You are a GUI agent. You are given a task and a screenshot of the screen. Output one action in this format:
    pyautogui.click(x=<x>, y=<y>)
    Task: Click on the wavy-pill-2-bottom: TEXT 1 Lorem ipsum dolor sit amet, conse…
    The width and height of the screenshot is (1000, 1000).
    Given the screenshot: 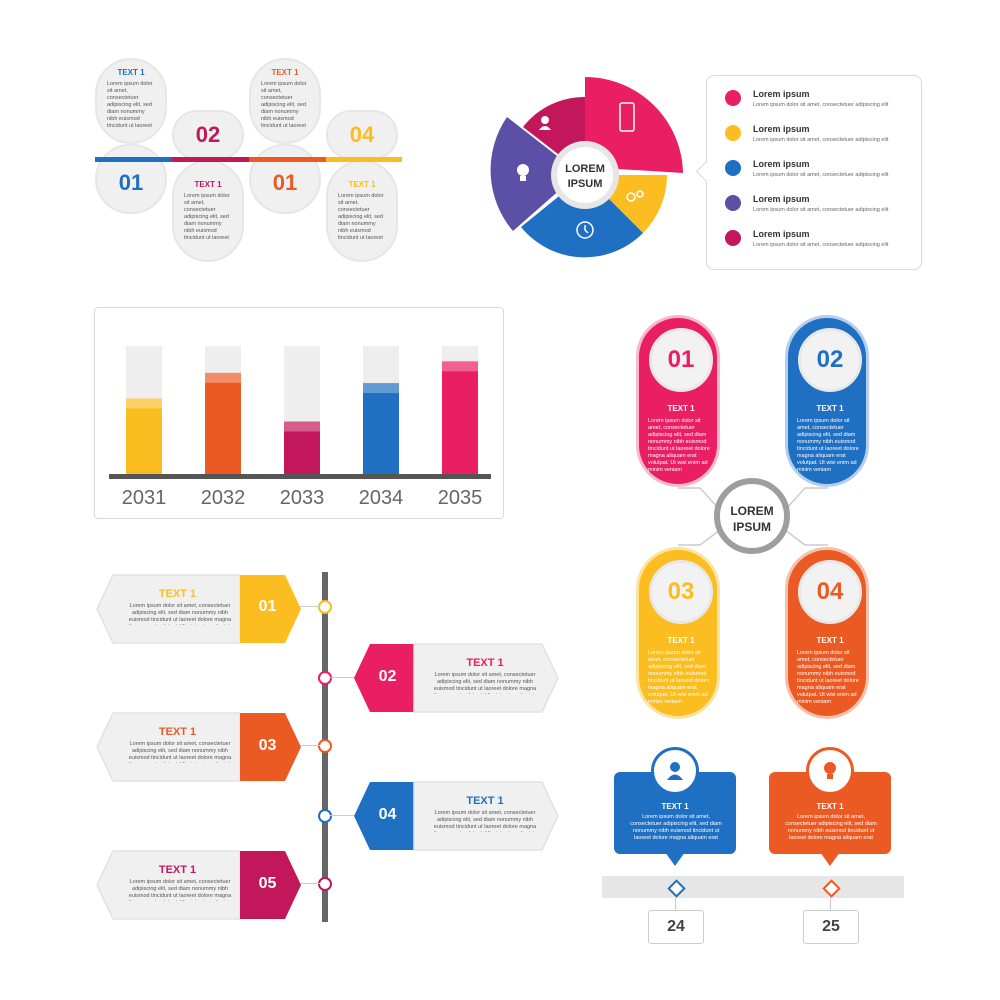 What is the action you would take?
    pyautogui.click(x=208, y=211)
    